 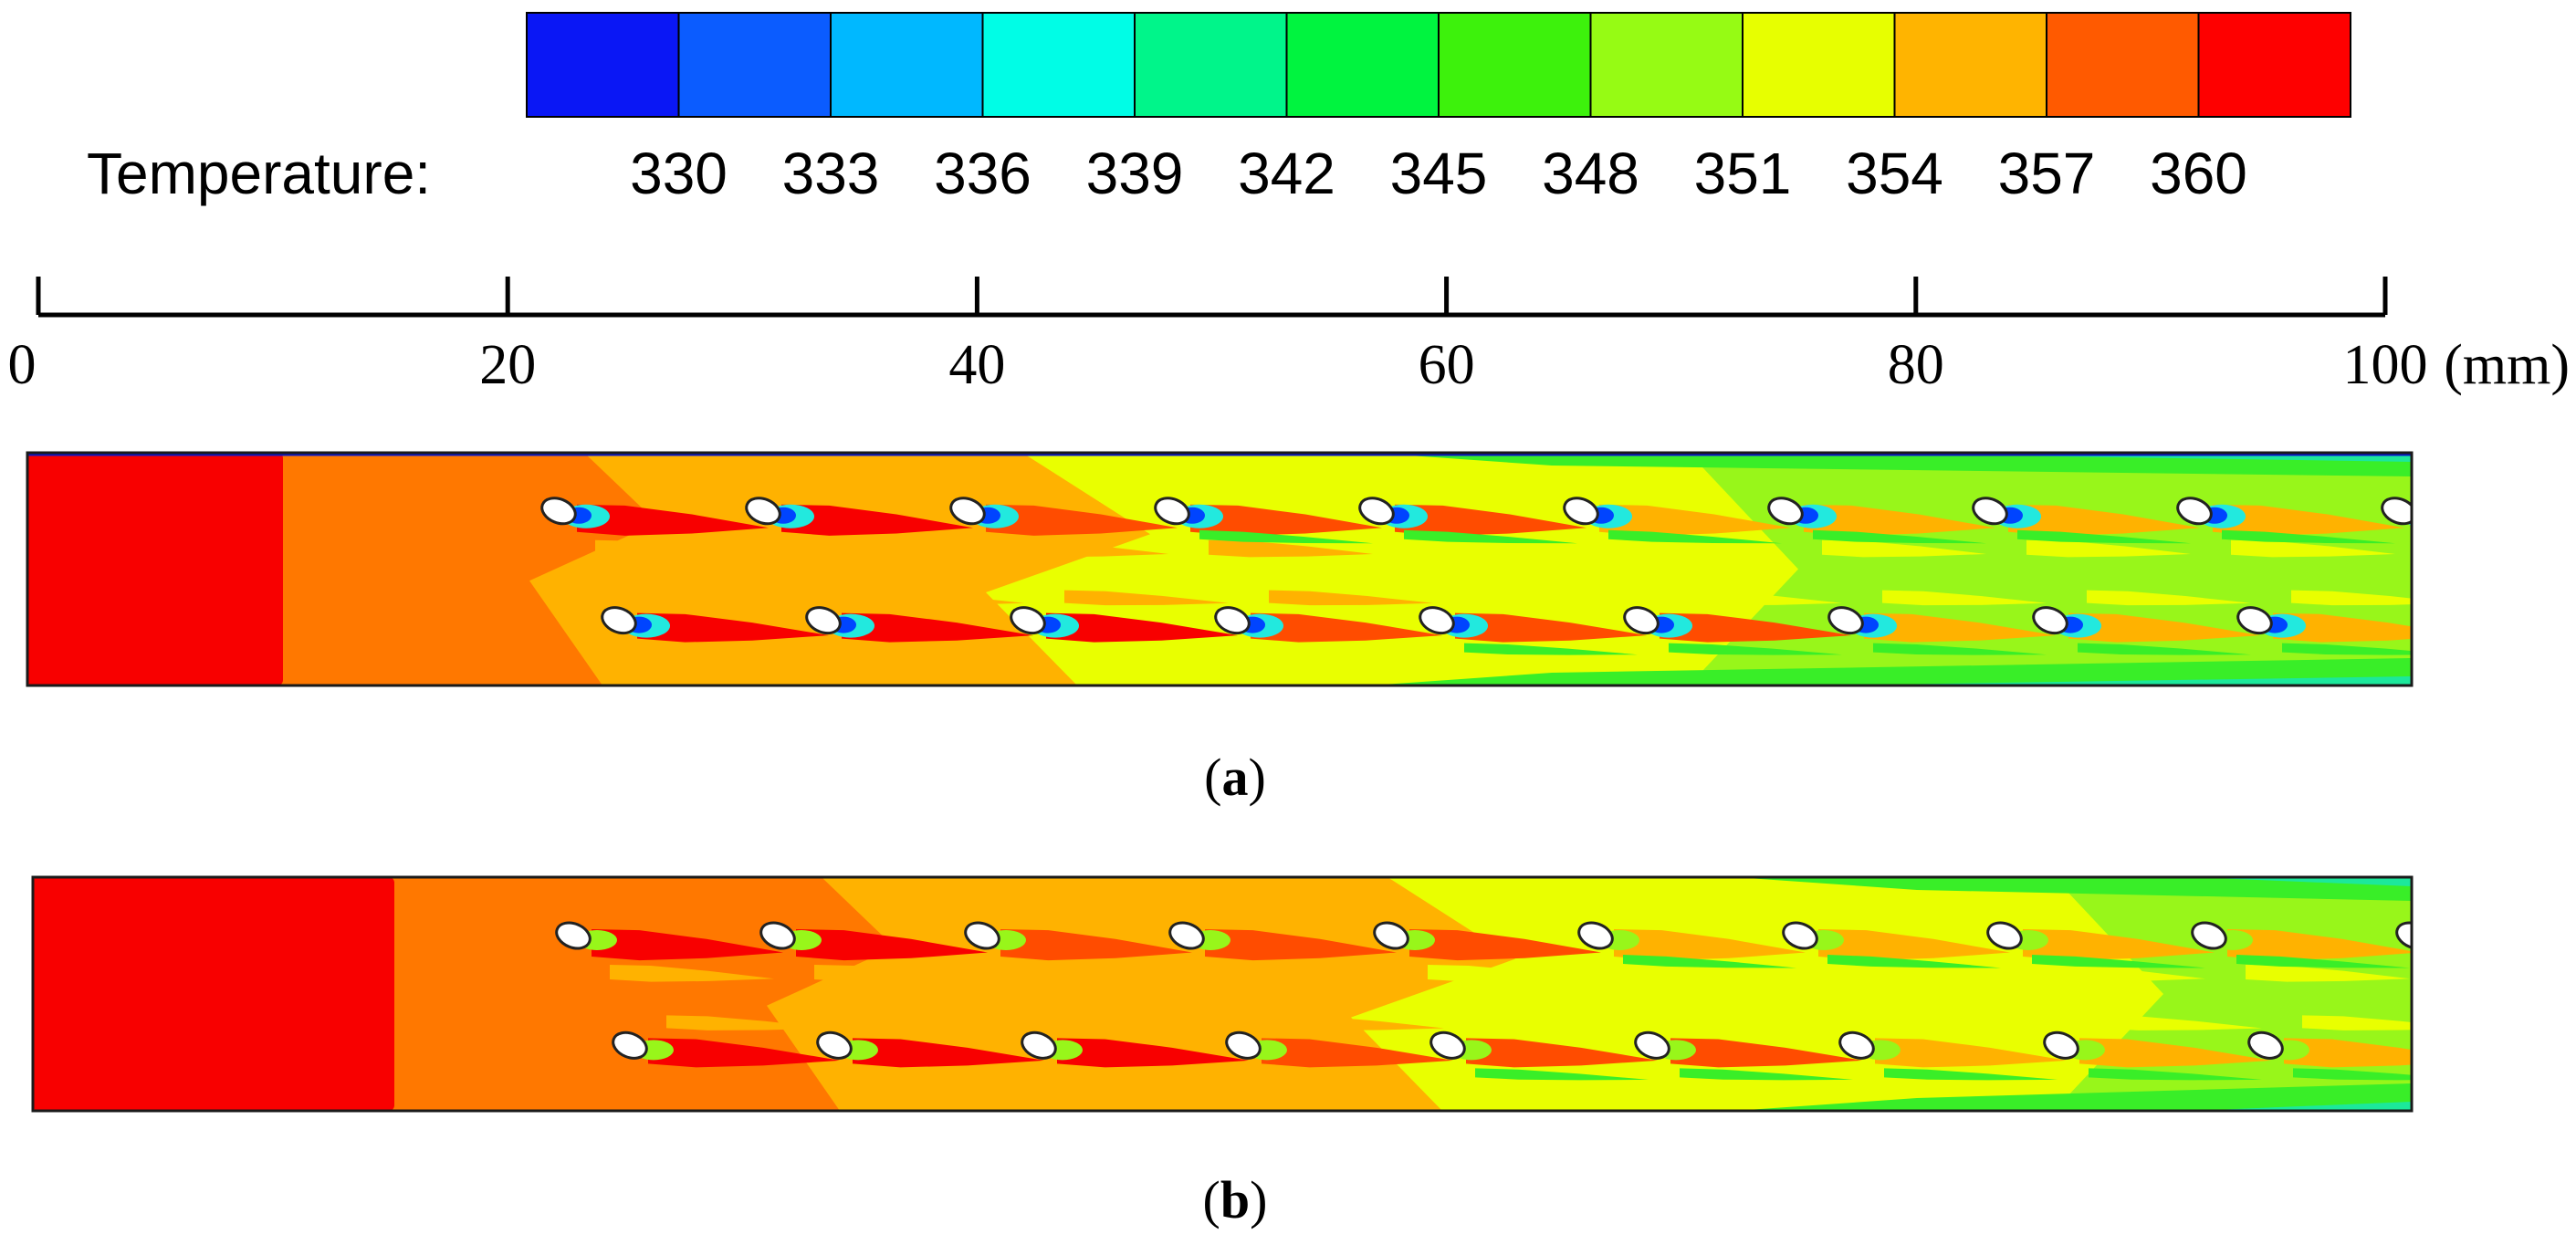 I want to click on legend-value: 360, so click(x=2198, y=173).